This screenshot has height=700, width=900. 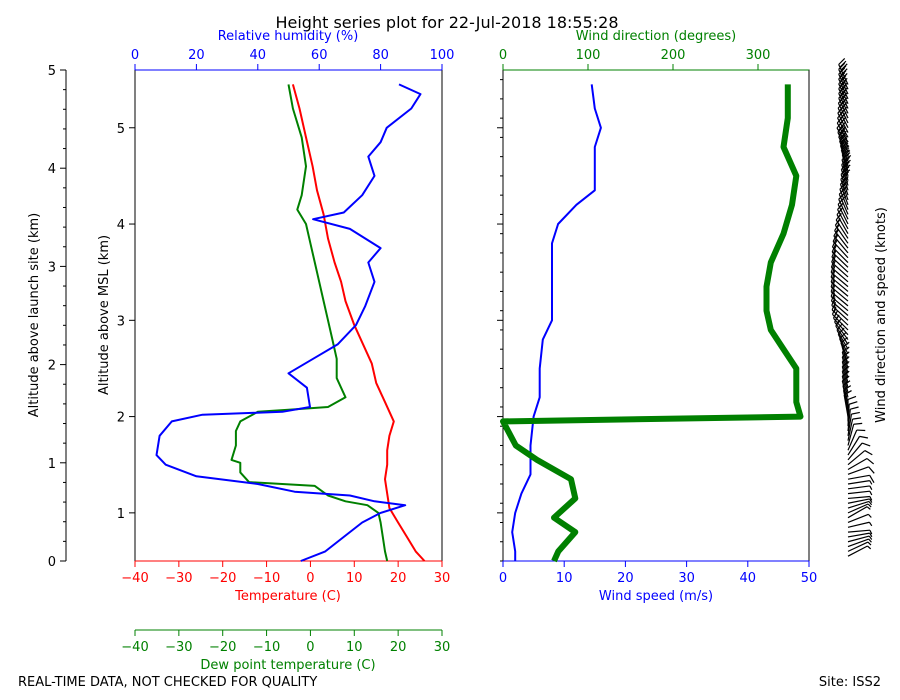 What do you see at coordinates (442, 55) in the screenshot?
I see `humidity-tick-label: 100` at bounding box center [442, 55].